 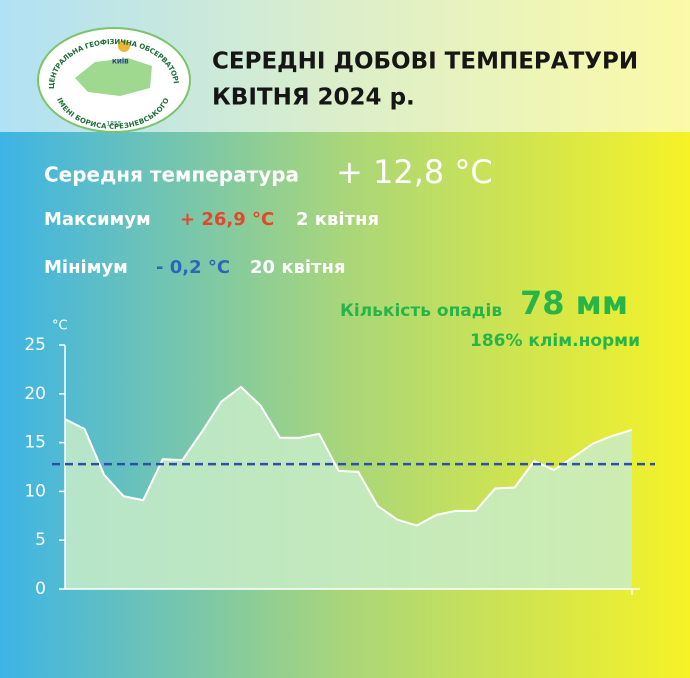 I want to click on y-tick-label: 10, so click(x=35, y=491).